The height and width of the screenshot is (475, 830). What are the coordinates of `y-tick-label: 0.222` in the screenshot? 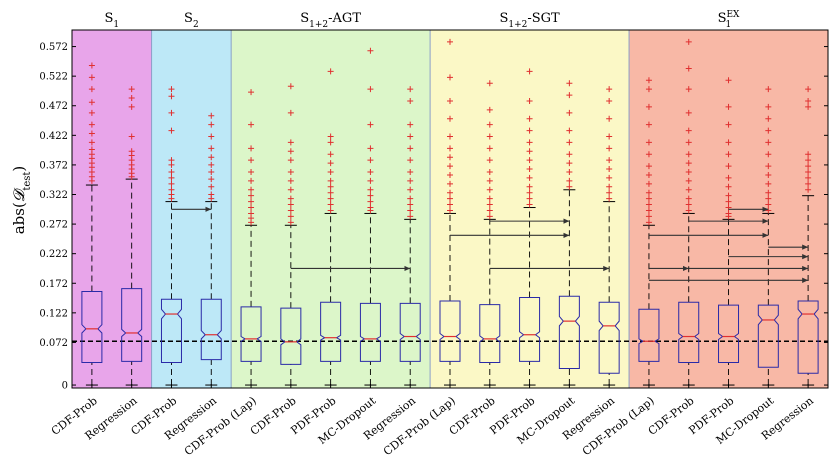 It's located at (53, 254).